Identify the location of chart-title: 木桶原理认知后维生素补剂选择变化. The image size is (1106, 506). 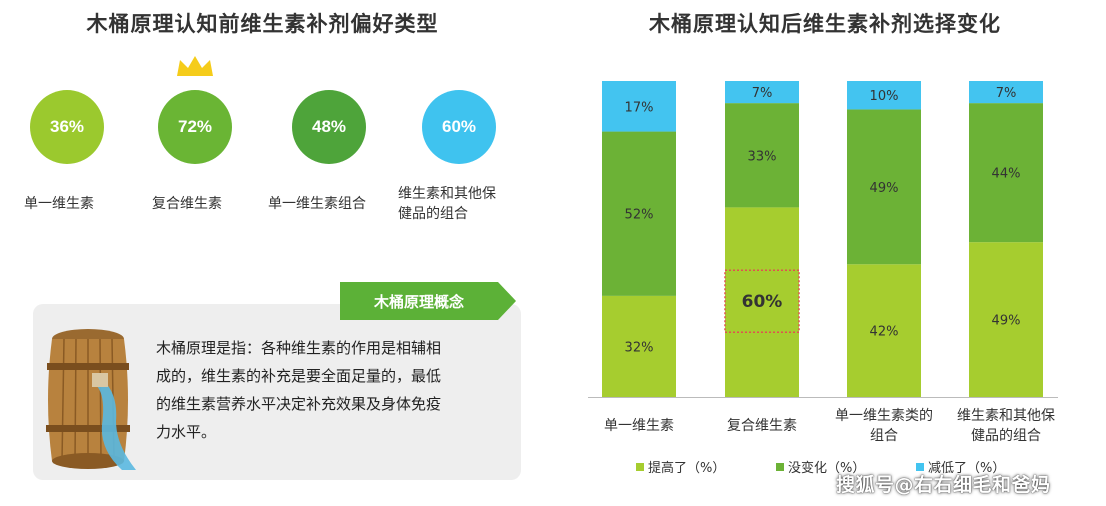
(825, 24).